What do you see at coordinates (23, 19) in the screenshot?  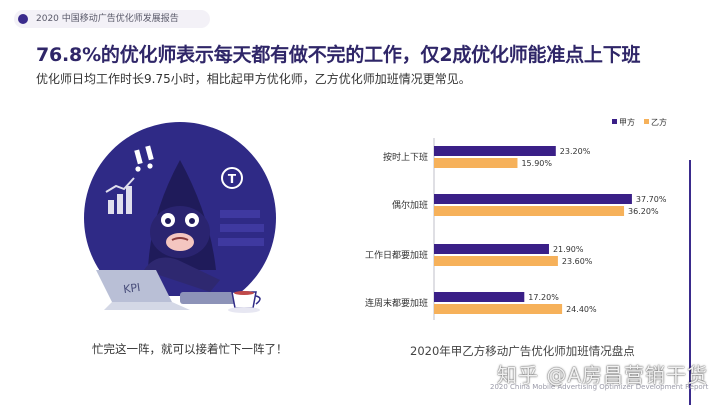 I see `report-tag-dot` at bounding box center [23, 19].